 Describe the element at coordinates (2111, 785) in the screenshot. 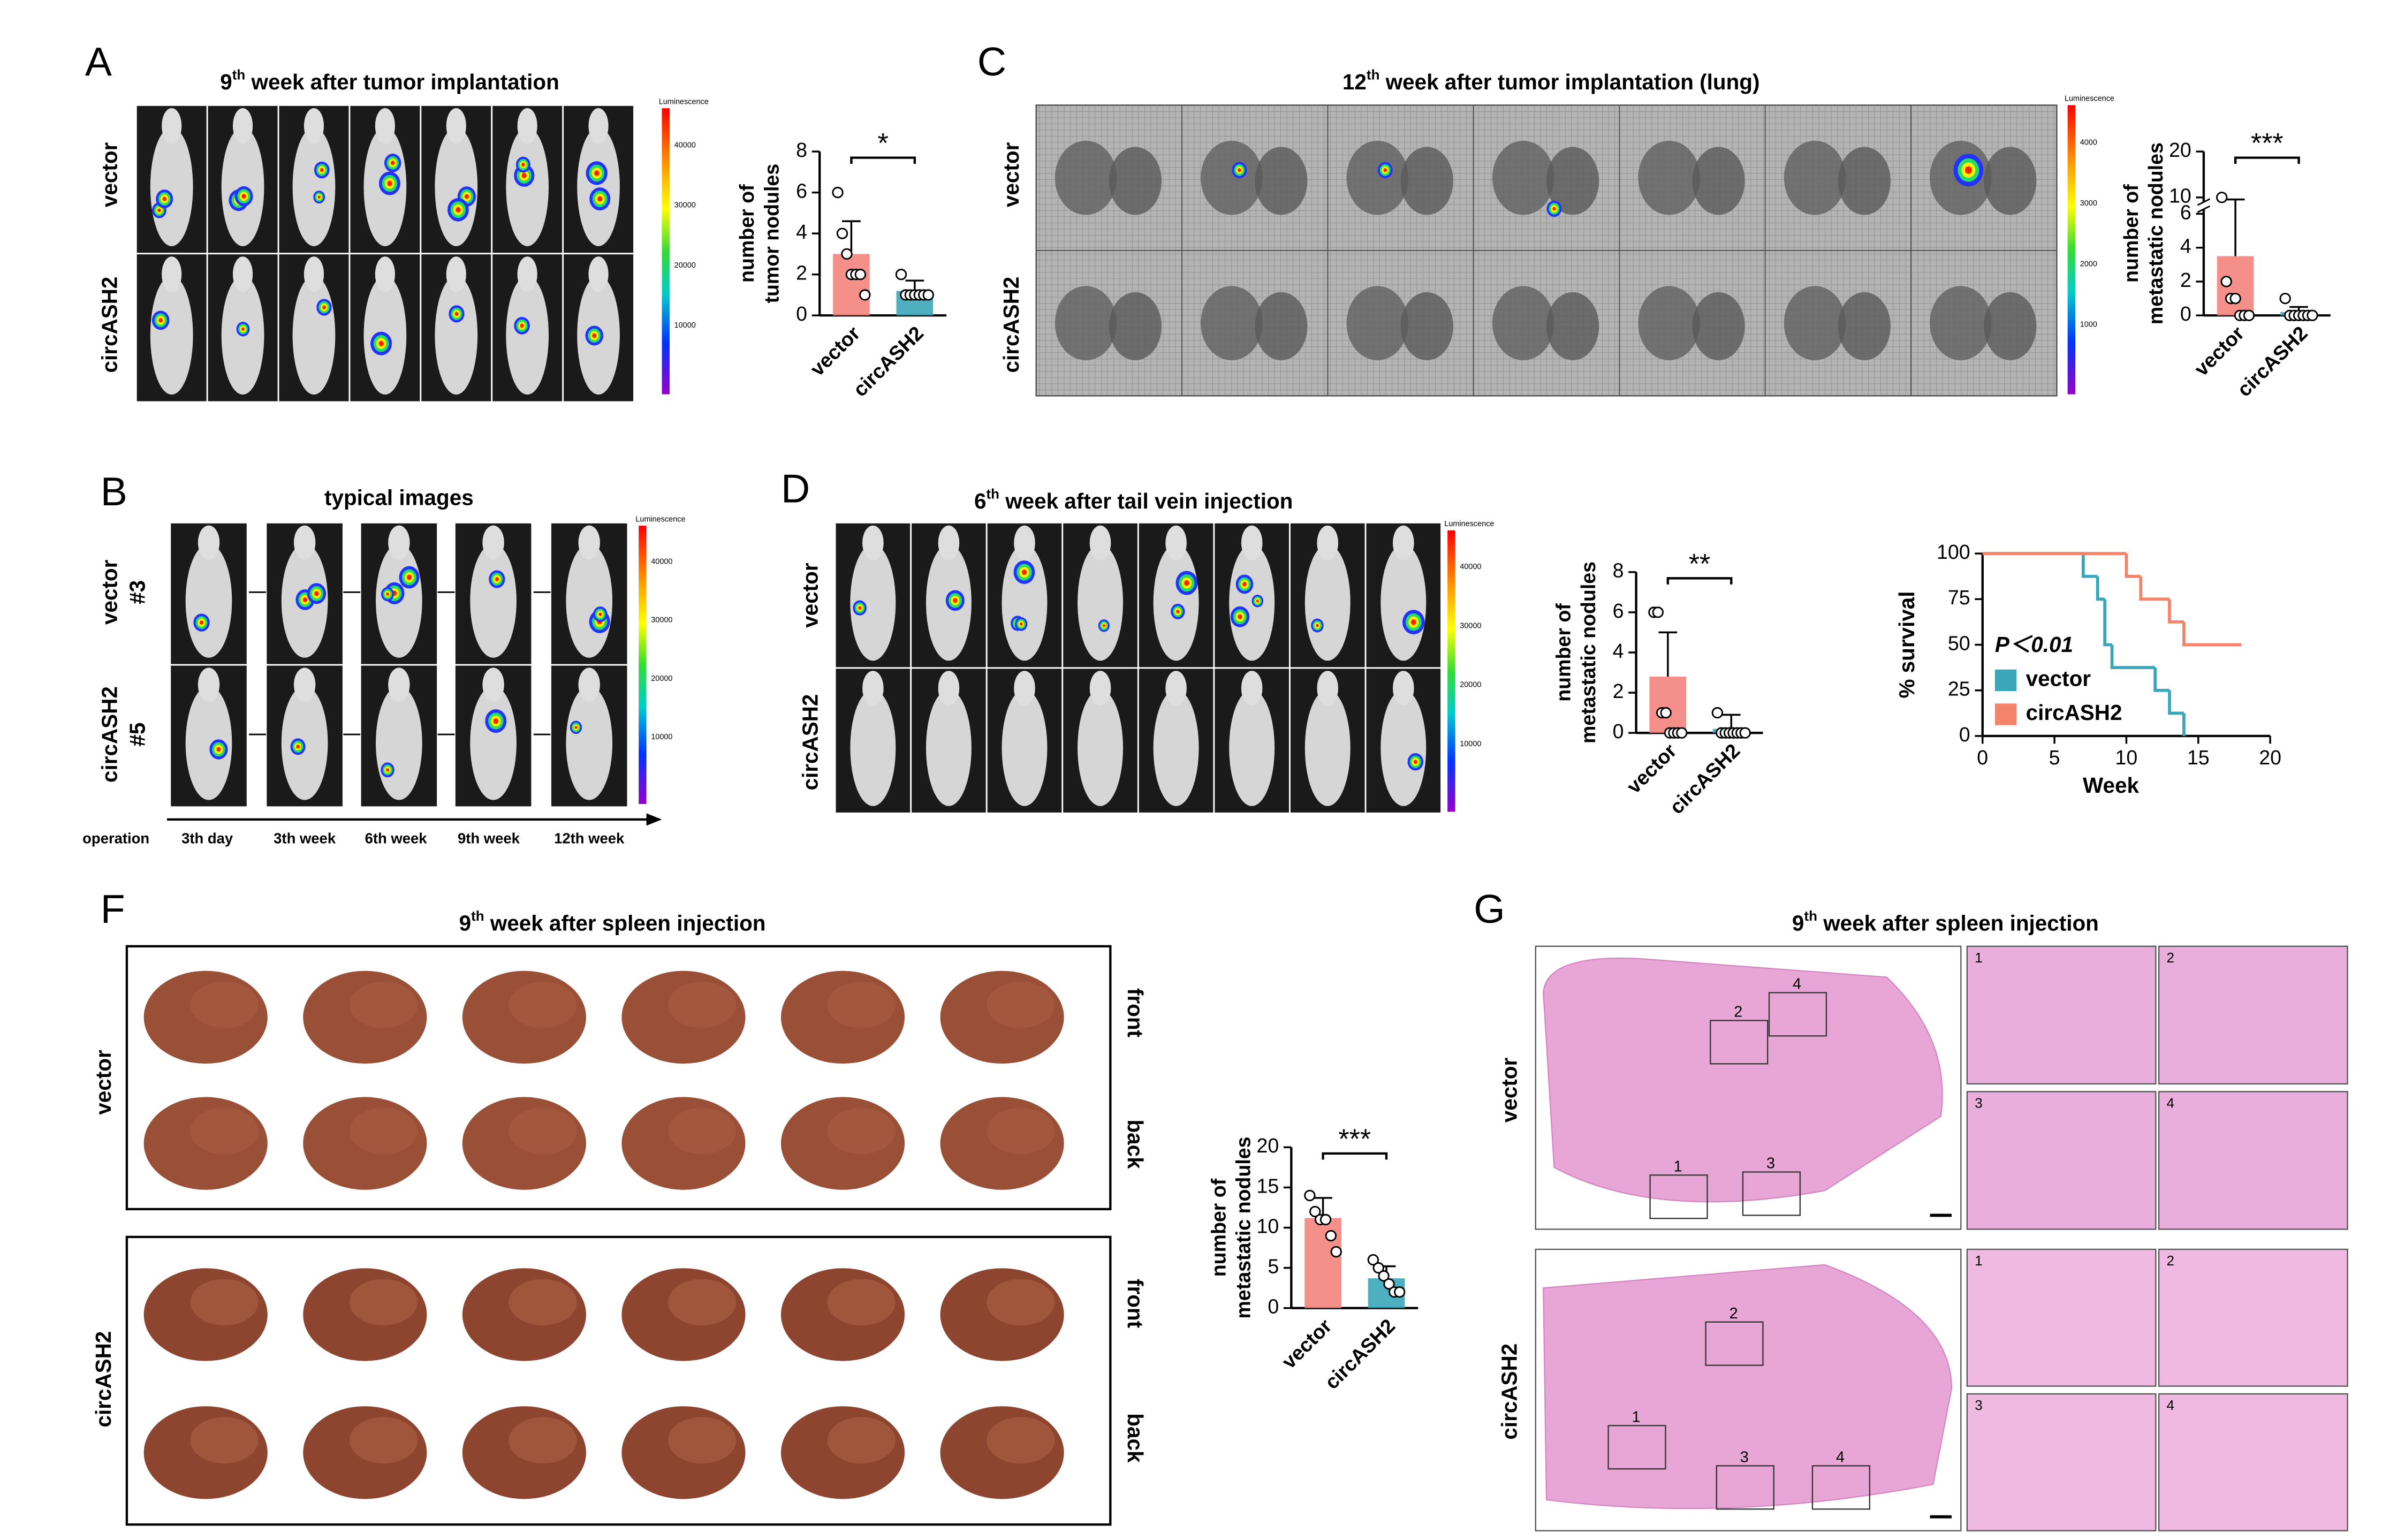

I see `x-axis-label: Week` at that location.